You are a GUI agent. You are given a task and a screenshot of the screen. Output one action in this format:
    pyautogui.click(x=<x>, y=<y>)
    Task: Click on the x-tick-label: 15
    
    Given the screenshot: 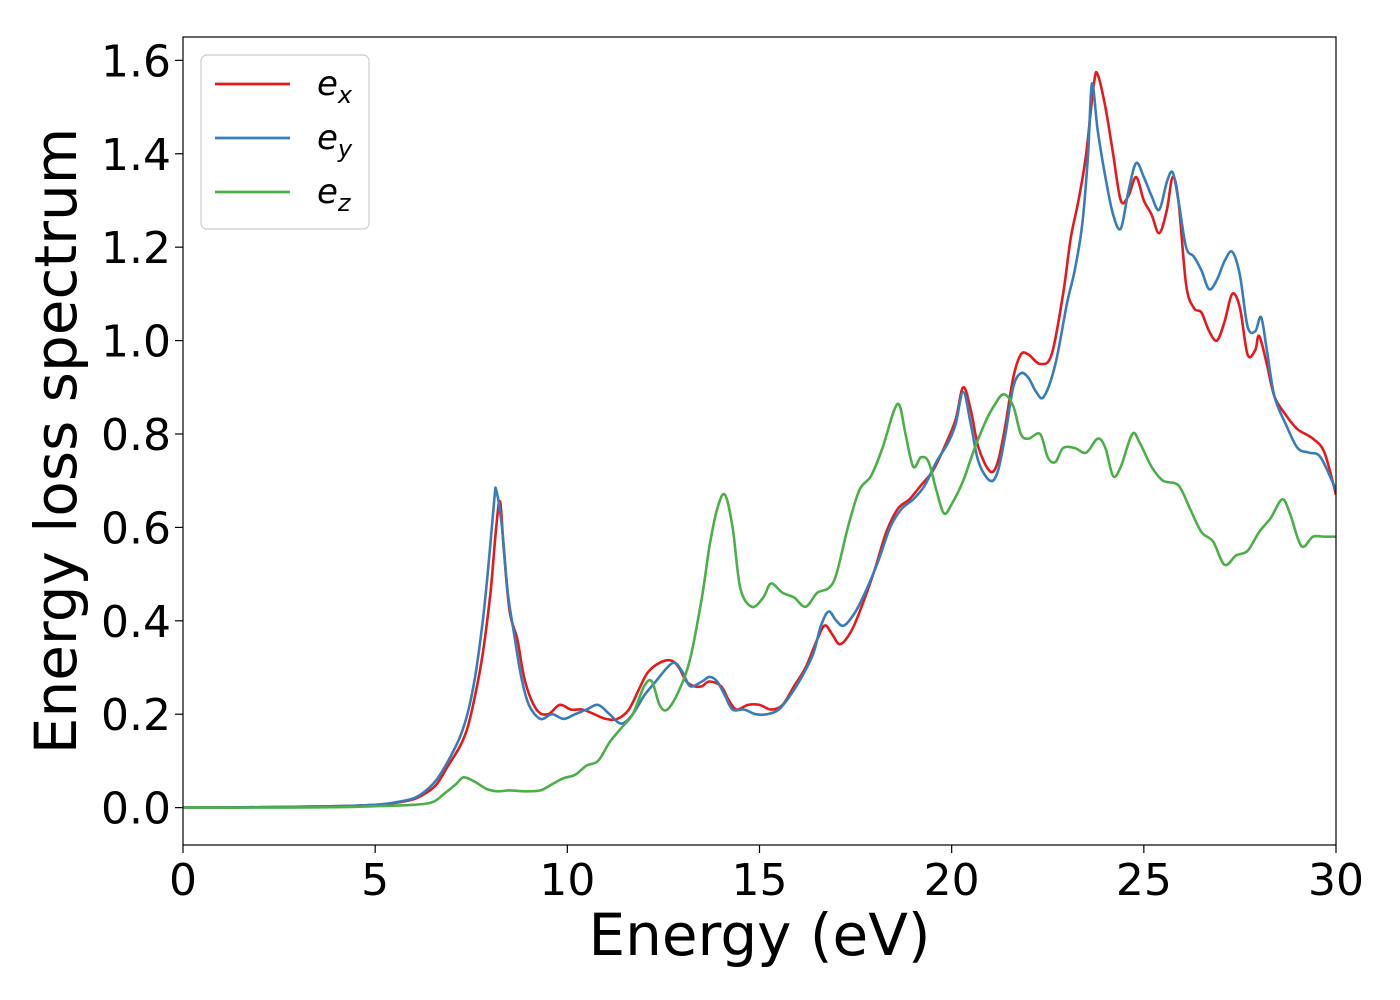 What is the action you would take?
    pyautogui.click(x=760, y=880)
    